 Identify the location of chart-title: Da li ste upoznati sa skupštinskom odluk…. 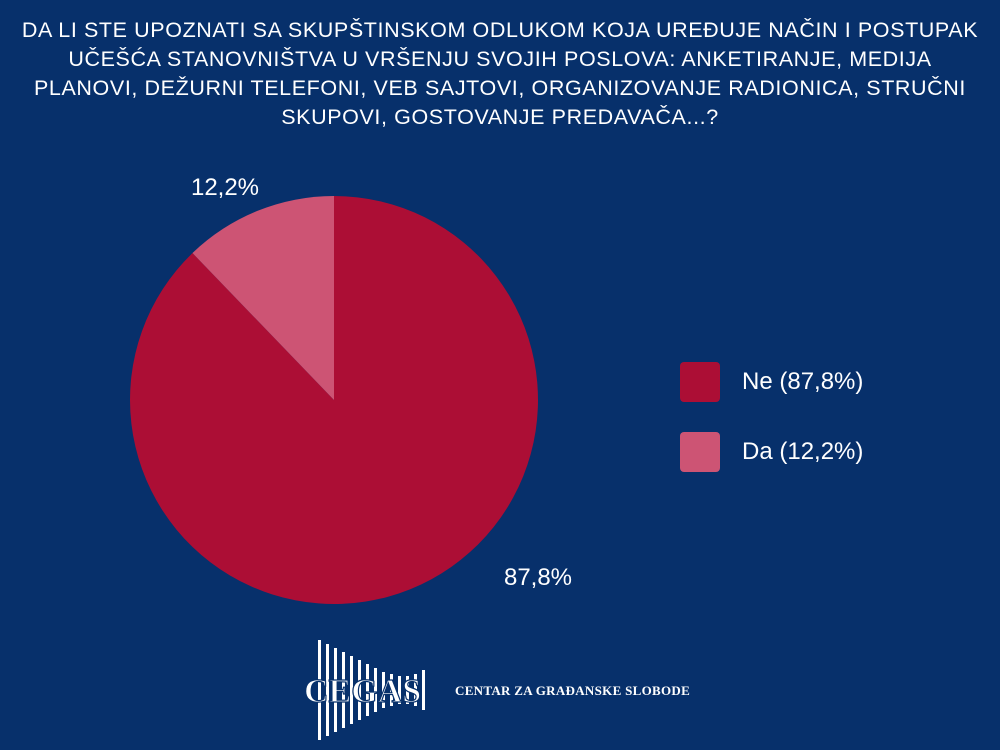
(500, 73).